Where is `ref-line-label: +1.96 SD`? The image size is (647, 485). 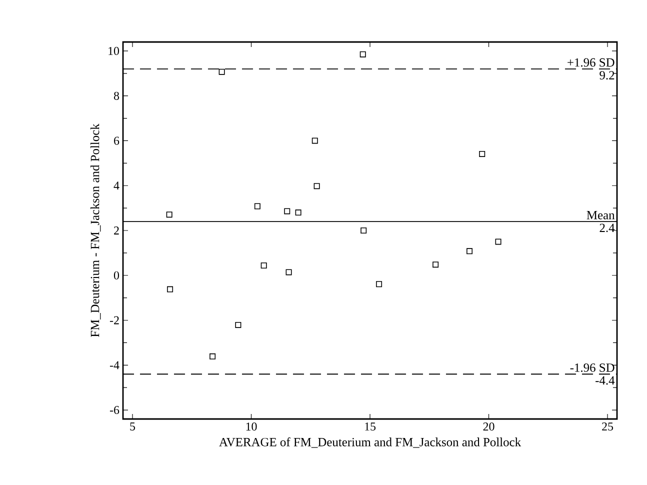 ref-line-label: +1.96 SD is located at coordinates (591, 62).